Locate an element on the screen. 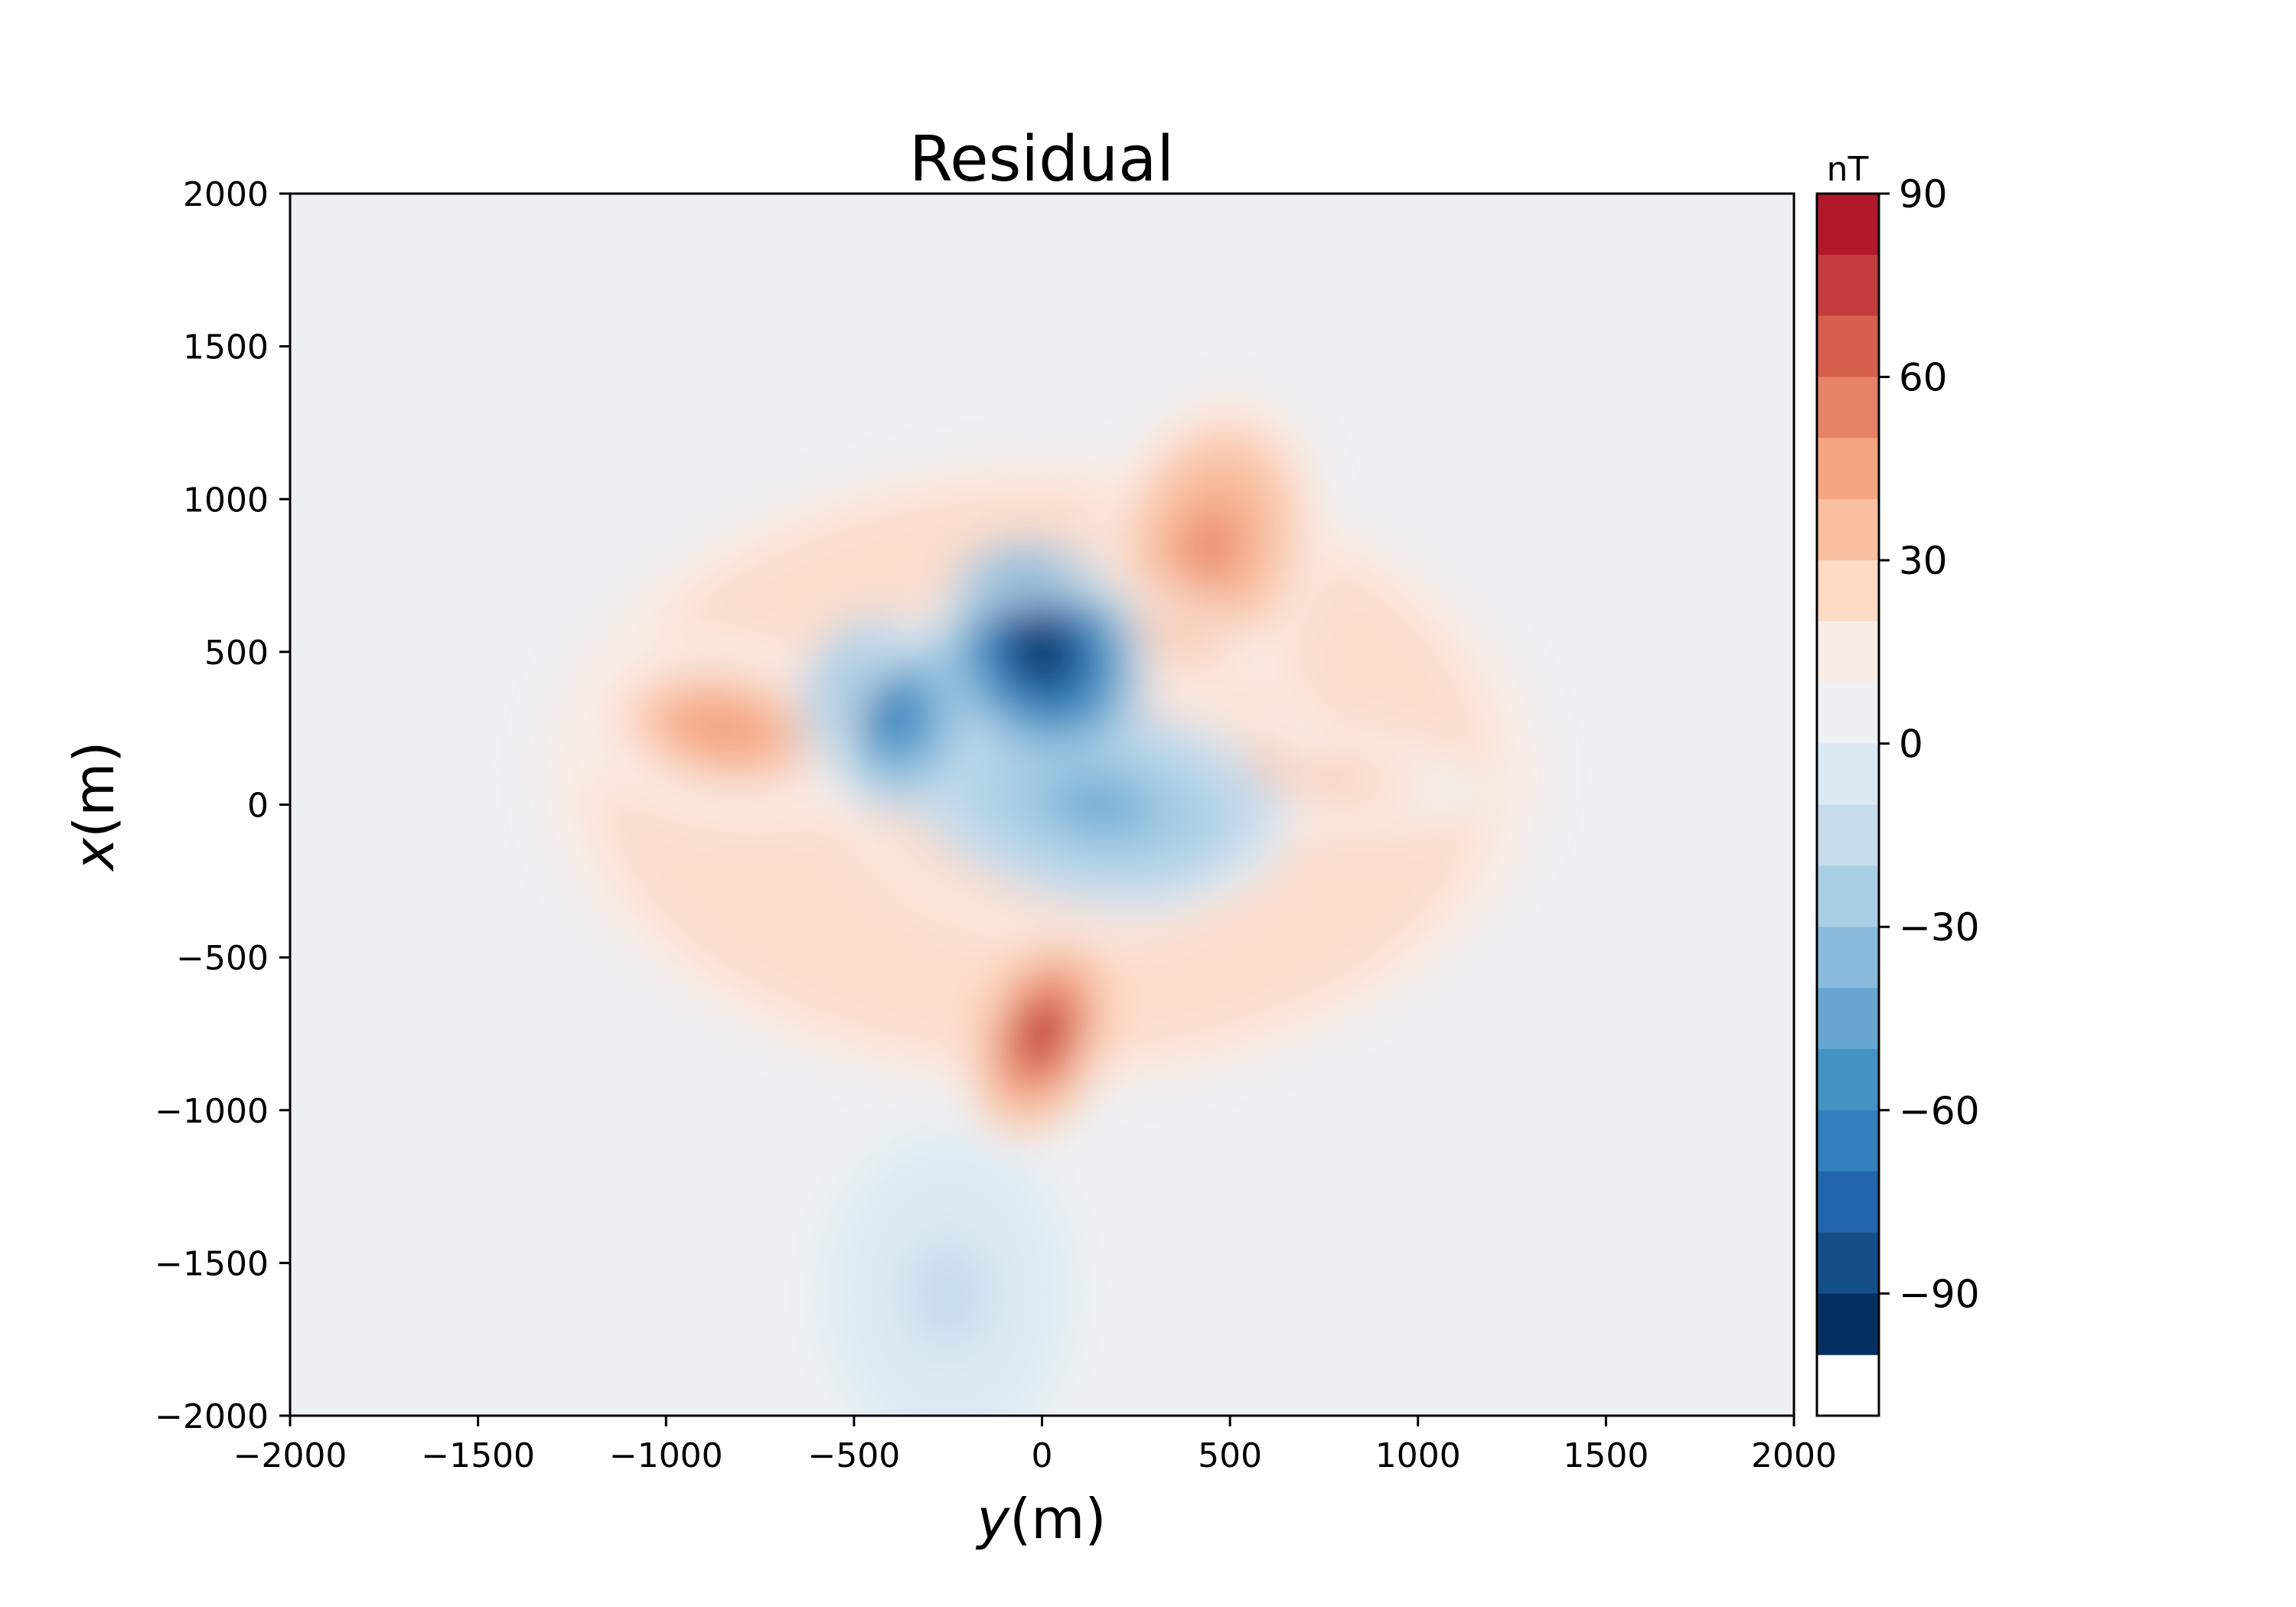  colorbar-tick-label: −90 is located at coordinates (1939, 1294).